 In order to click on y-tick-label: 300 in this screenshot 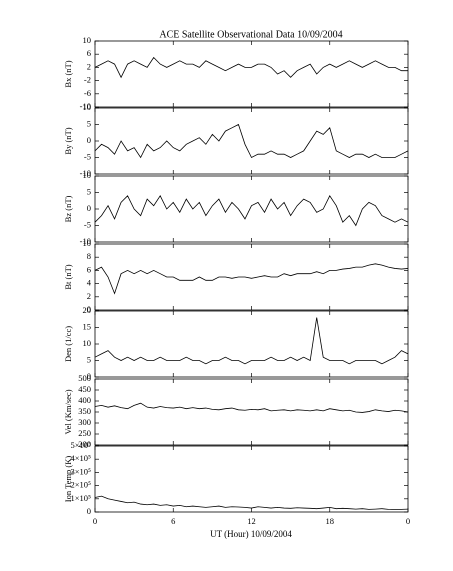, I will do `click(84, 422)`.